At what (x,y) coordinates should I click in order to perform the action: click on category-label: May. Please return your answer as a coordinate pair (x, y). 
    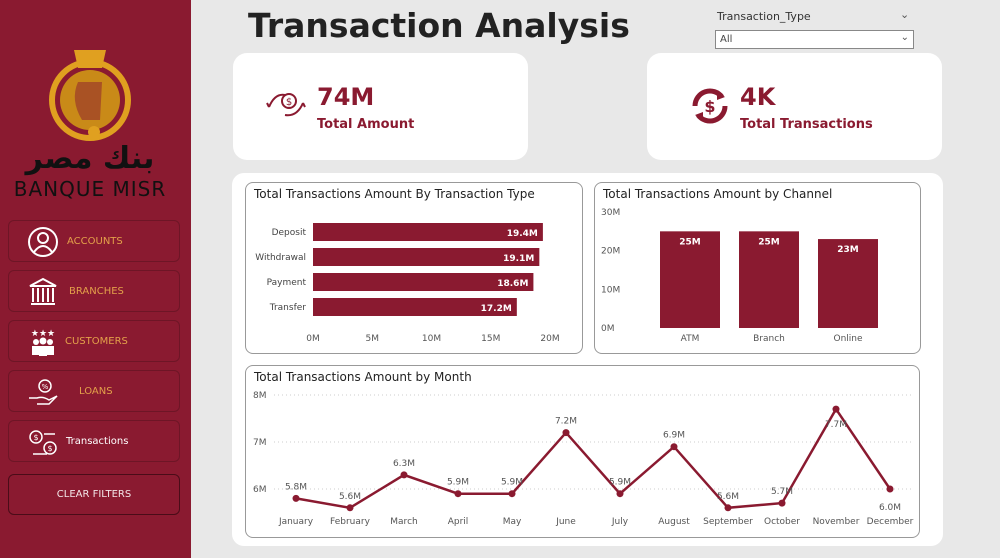
    Looking at the image, I should click on (512, 522).